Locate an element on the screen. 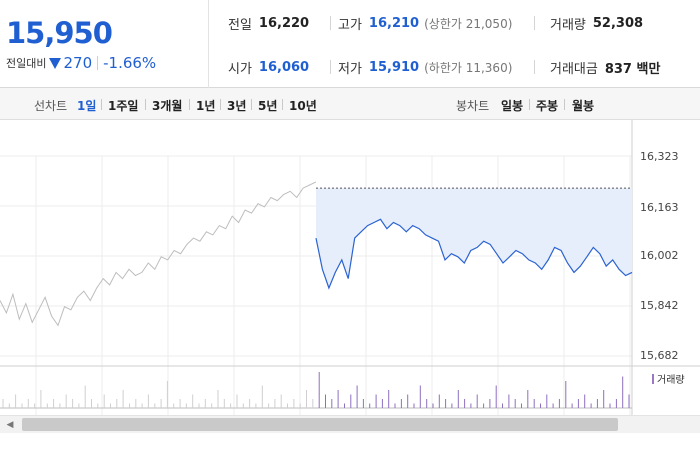 Image resolution: width=700 pixels, height=450 pixels. change-amount: 270 is located at coordinates (78, 63).